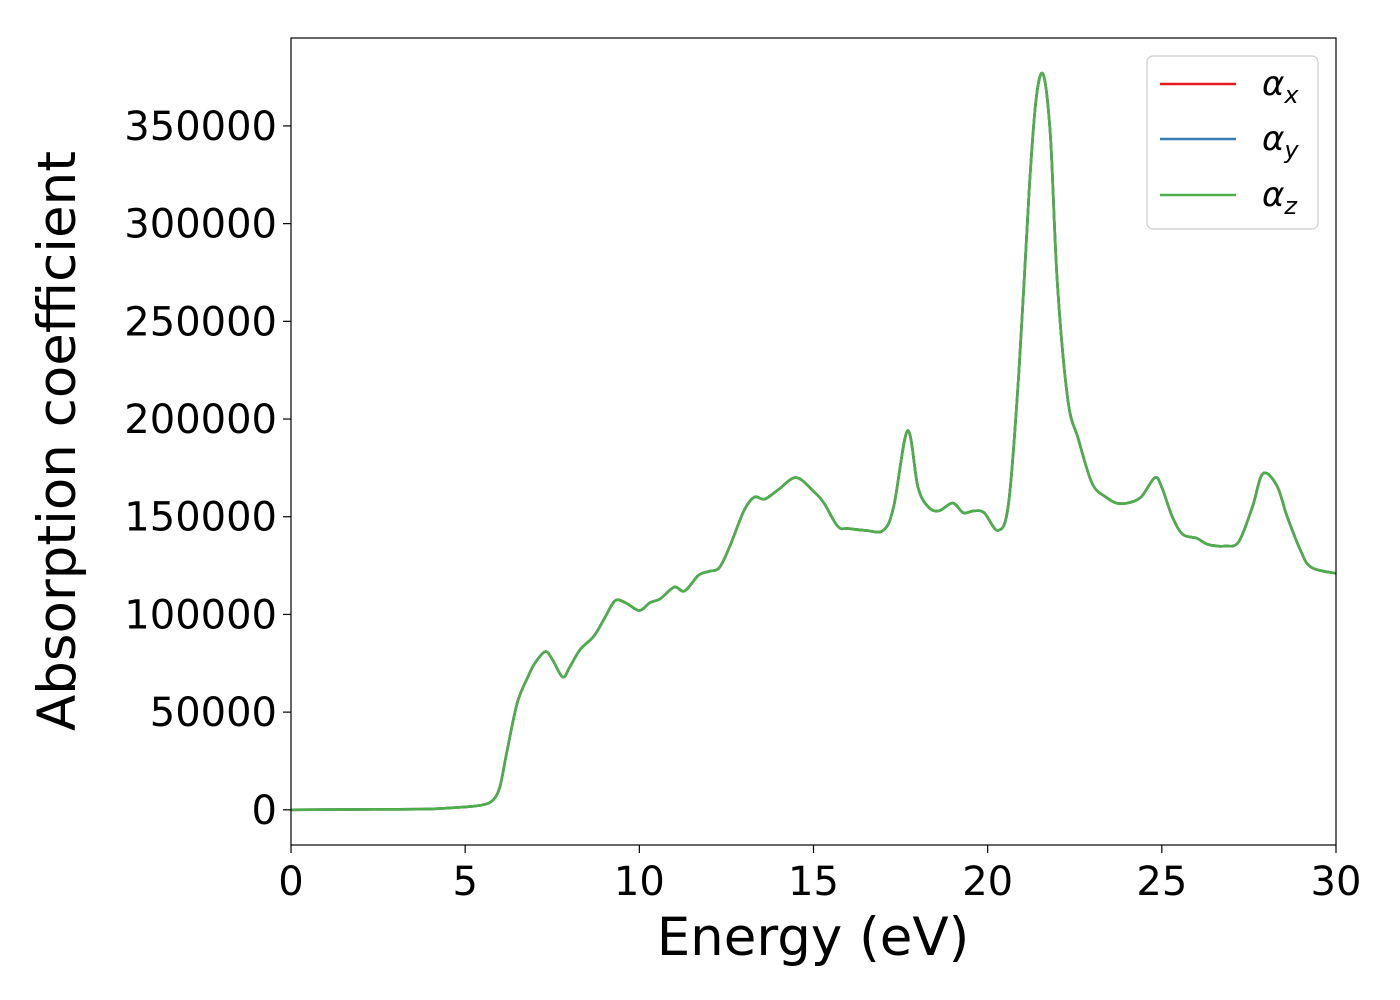 The image size is (1400, 1000). Describe the element at coordinates (813, 937) in the screenshot. I see `x-axis-title: Energy (eV)` at that location.